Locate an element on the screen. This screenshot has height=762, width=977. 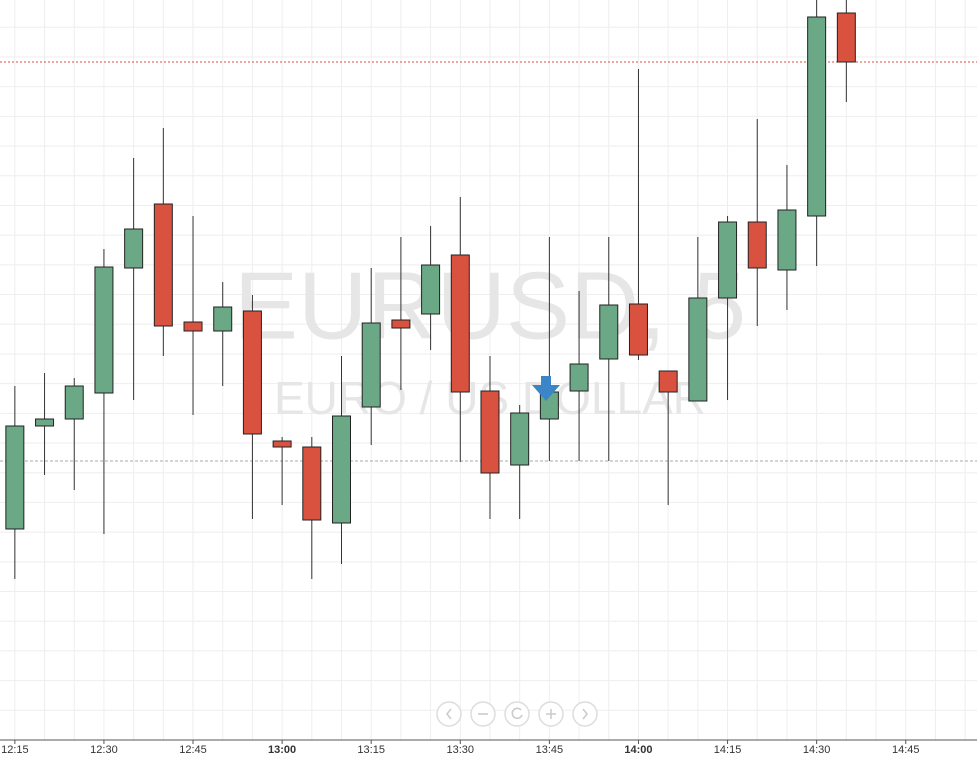
reset-button is located at coordinates (517, 714).